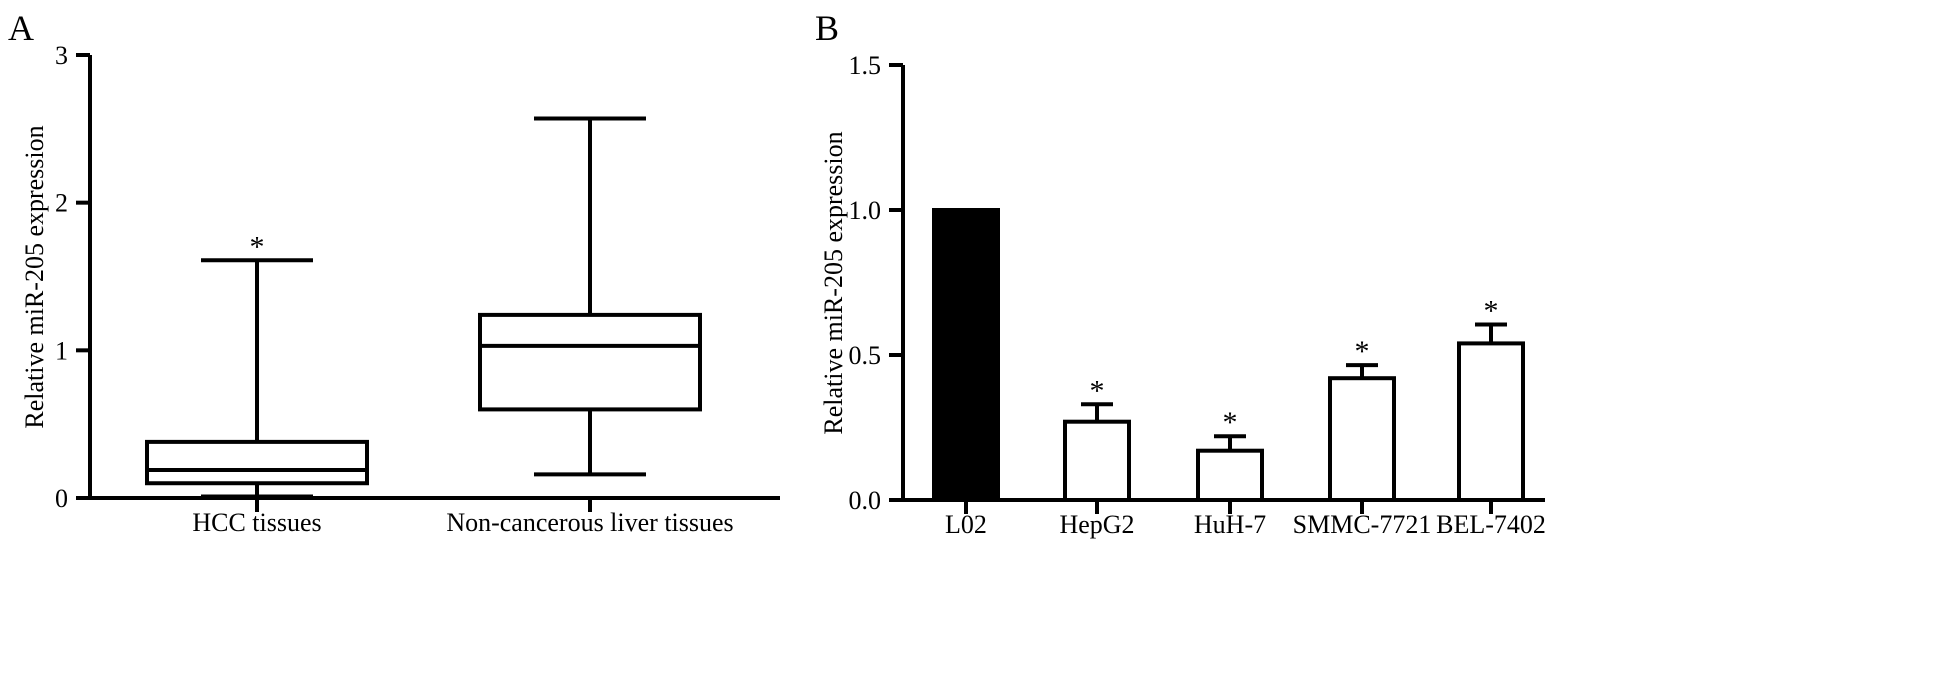 The height and width of the screenshot is (685, 1951). Describe the element at coordinates (1491, 524) in the screenshot. I see `x-tick-label: BEL-7402` at that location.